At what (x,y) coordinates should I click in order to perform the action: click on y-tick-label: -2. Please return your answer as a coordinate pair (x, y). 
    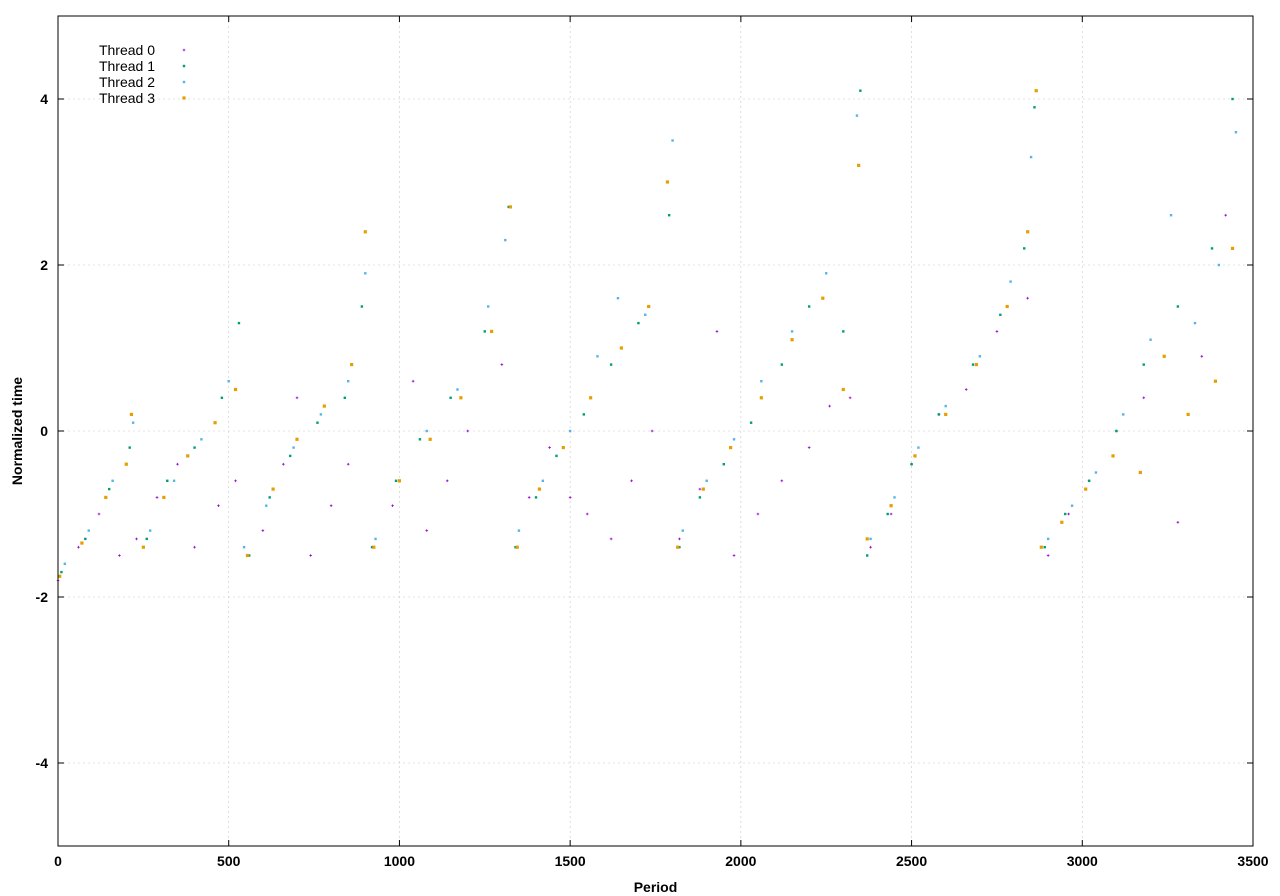
    Looking at the image, I should click on (42, 597).